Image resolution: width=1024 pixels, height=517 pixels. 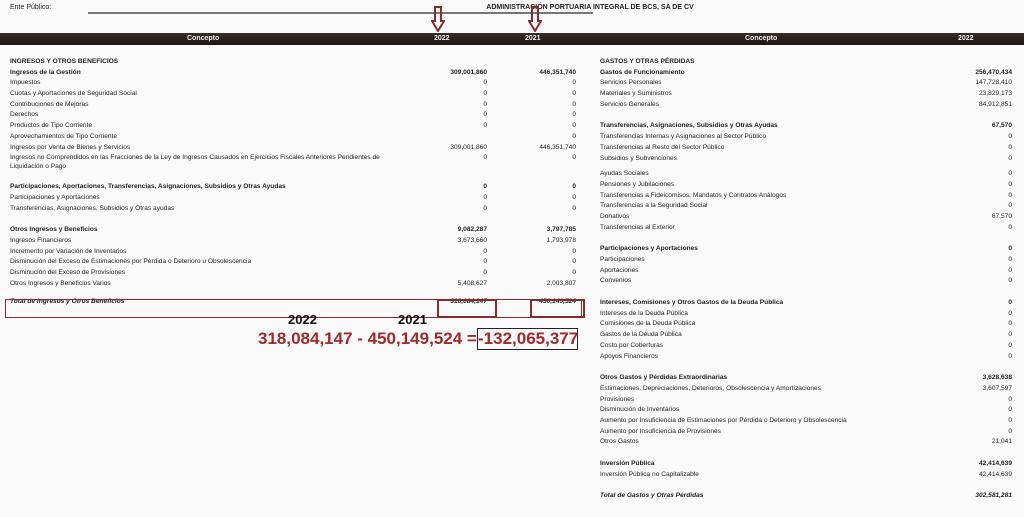 What do you see at coordinates (660, 431) in the screenshot?
I see `row-label: Aumento por Insuficiencia de Provisiones` at bounding box center [660, 431].